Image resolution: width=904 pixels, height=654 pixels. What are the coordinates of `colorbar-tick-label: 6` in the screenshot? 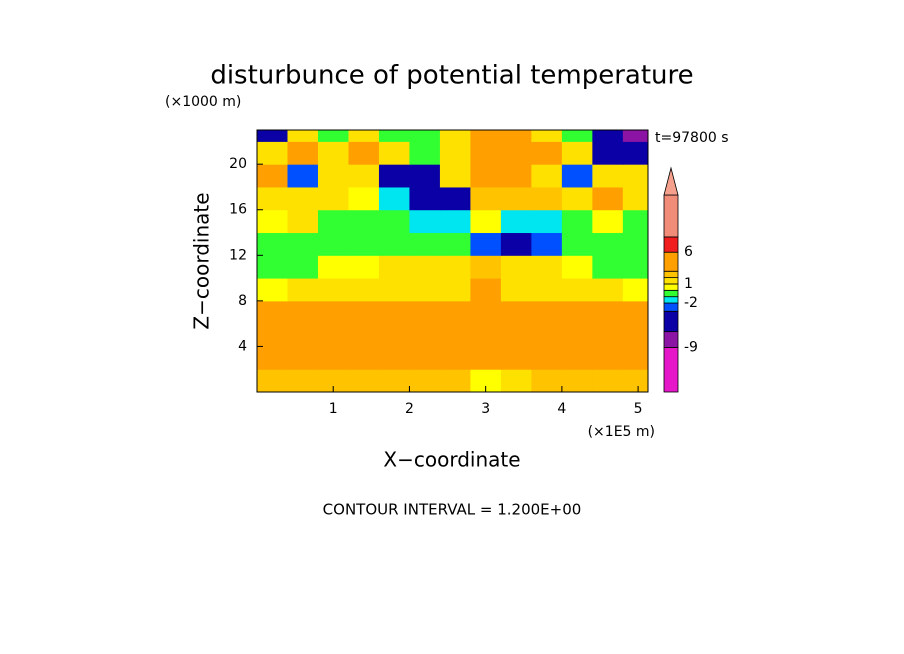 It's located at (688, 252).